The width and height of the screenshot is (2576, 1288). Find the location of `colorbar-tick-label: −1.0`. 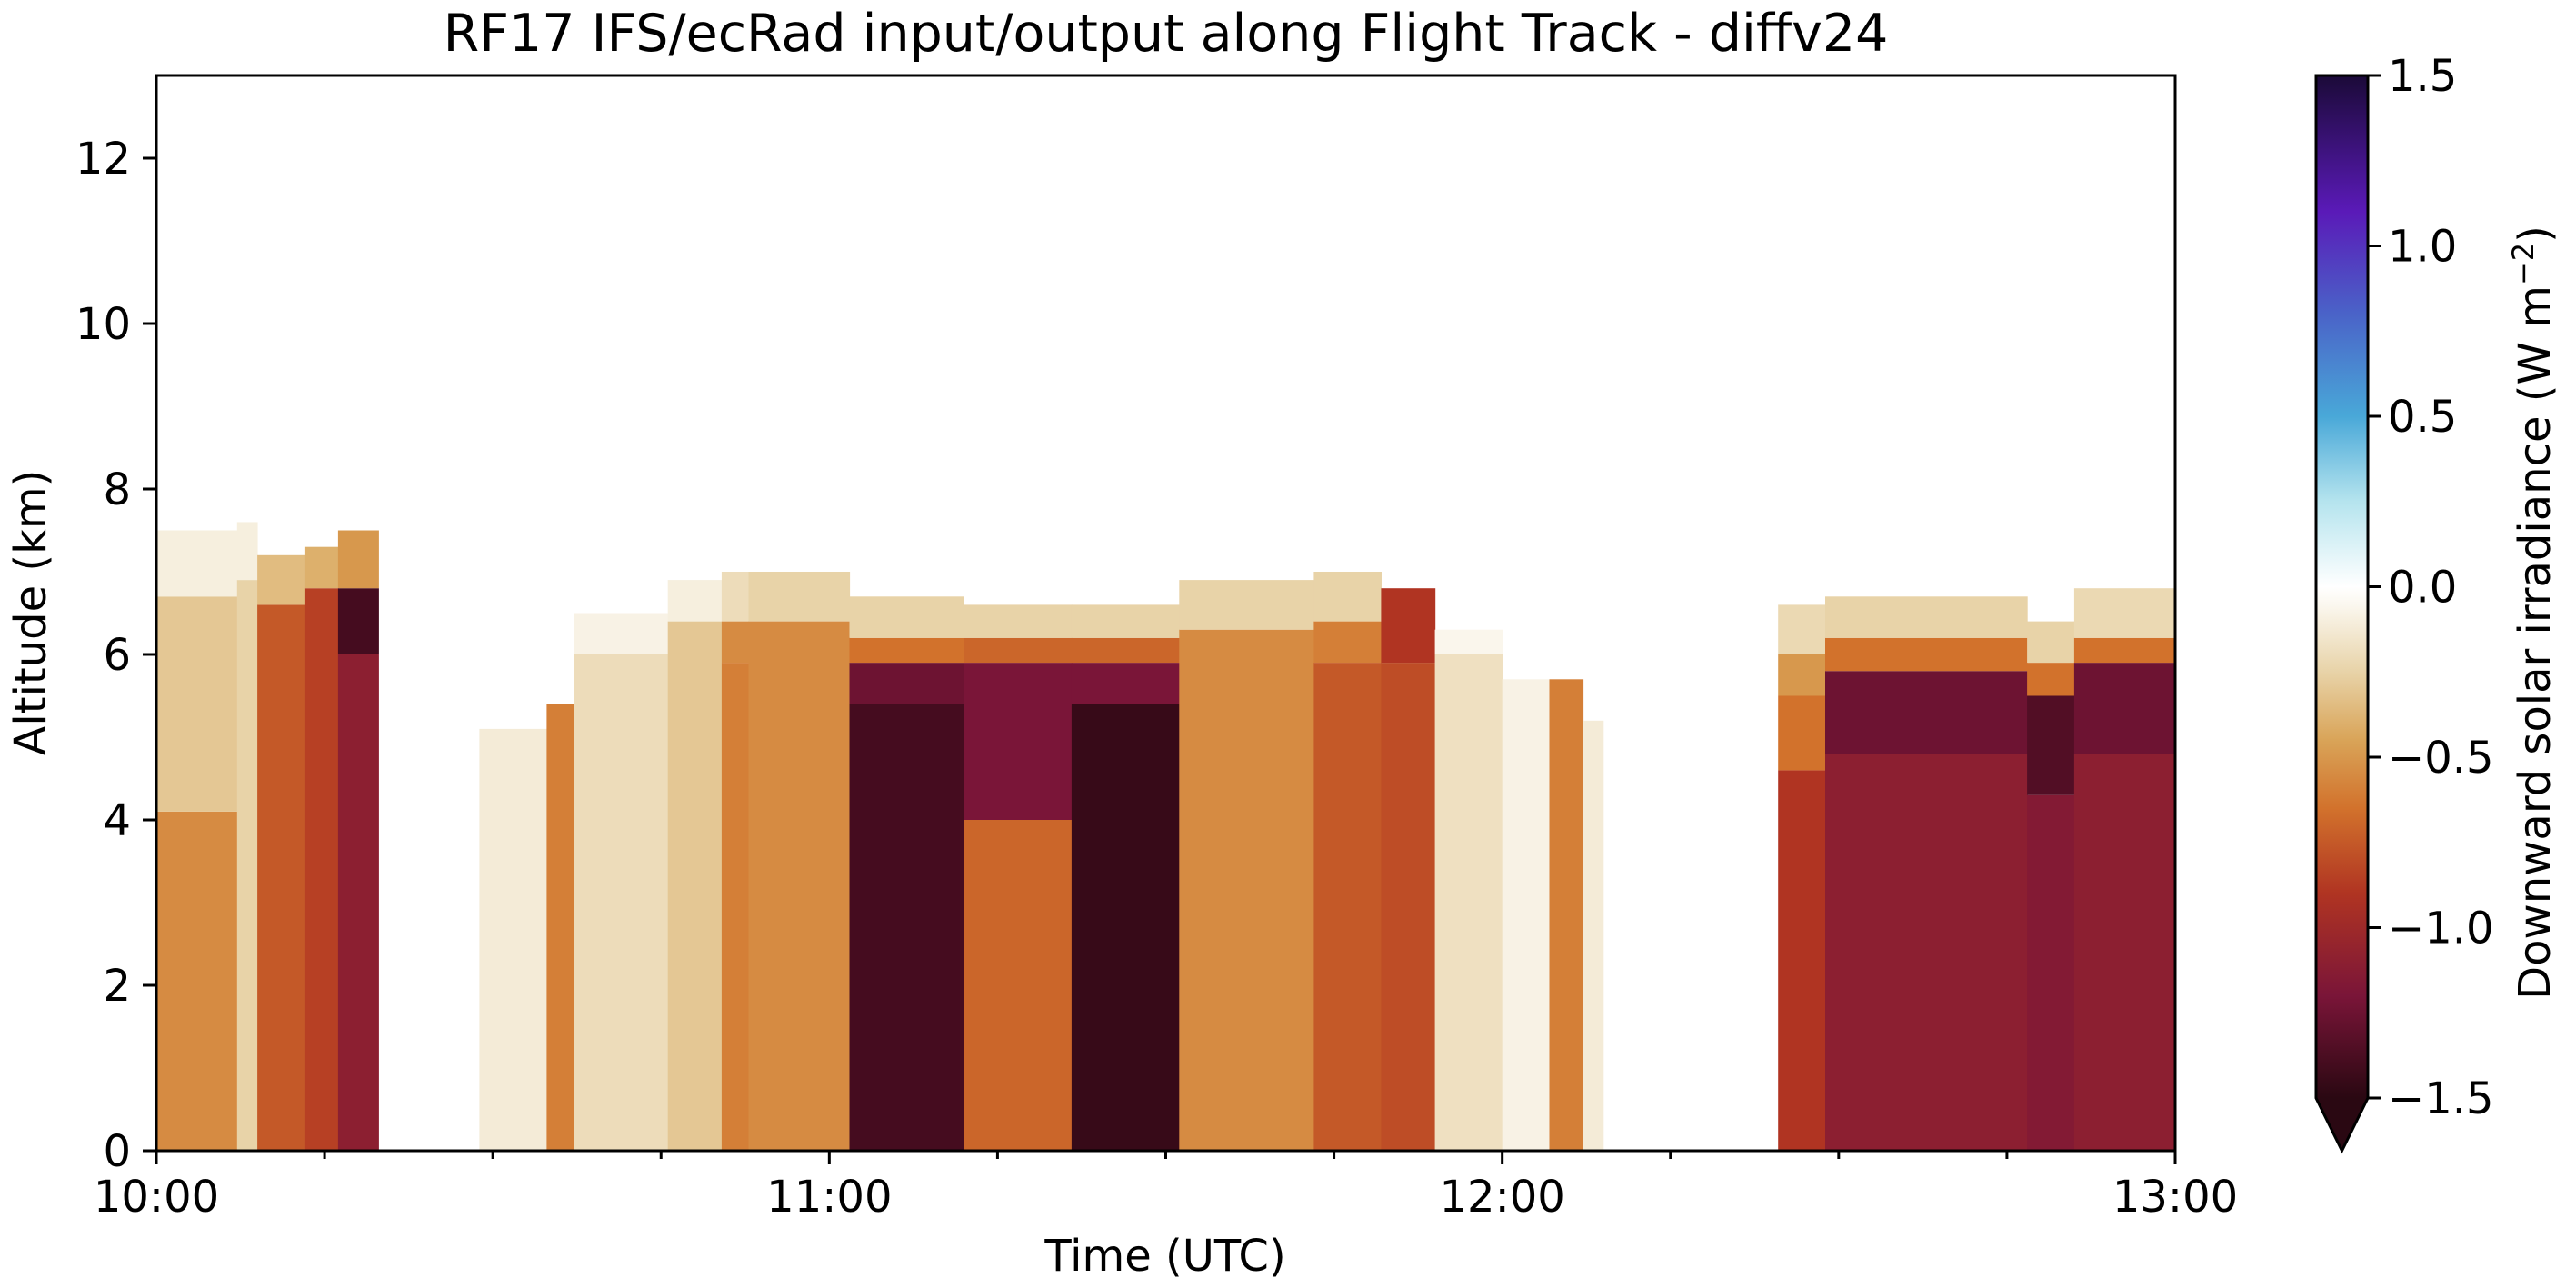

colorbar-tick-label: −1.0 is located at coordinates (2441, 929).